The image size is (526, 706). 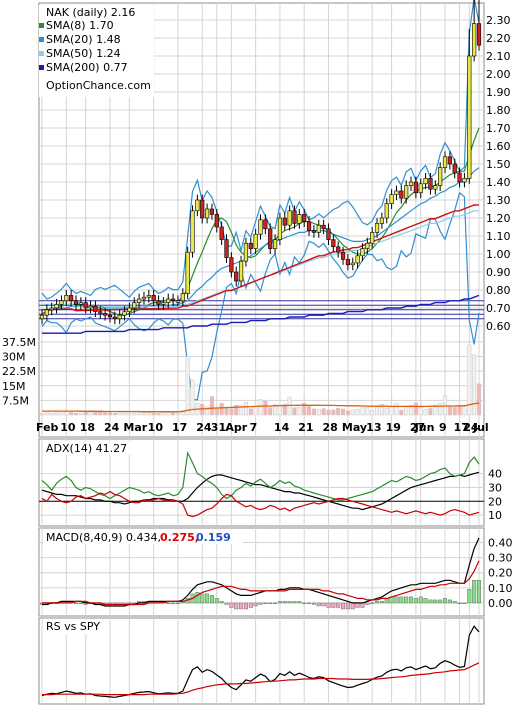 I want to click on rs-panel, so click(x=261, y=661).